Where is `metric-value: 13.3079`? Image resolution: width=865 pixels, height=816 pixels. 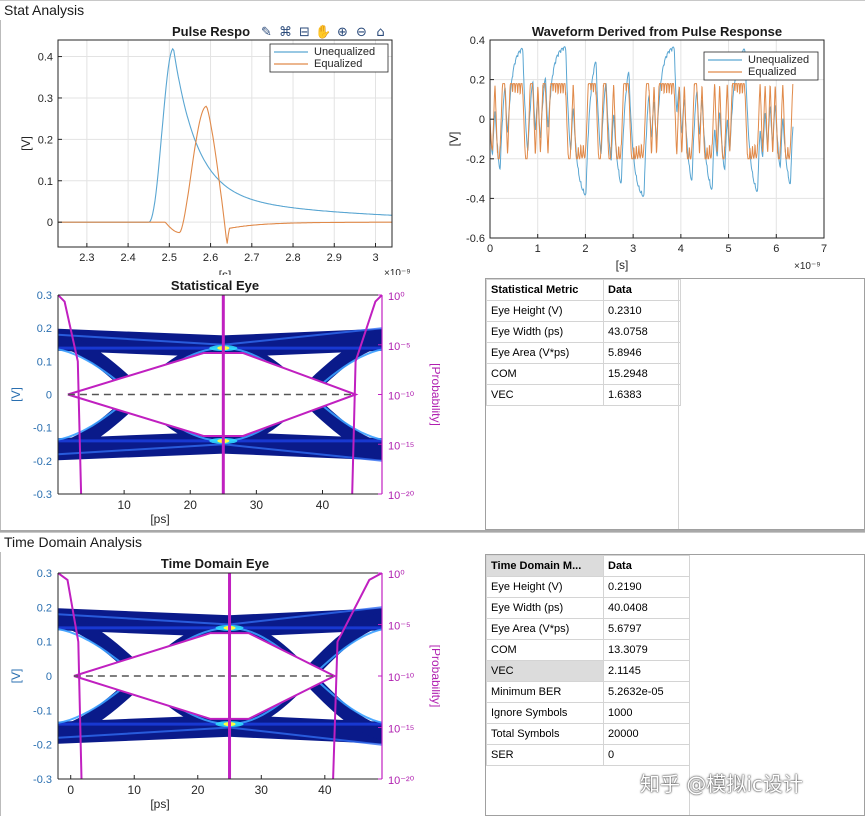 metric-value: 13.3079 is located at coordinates (646, 650).